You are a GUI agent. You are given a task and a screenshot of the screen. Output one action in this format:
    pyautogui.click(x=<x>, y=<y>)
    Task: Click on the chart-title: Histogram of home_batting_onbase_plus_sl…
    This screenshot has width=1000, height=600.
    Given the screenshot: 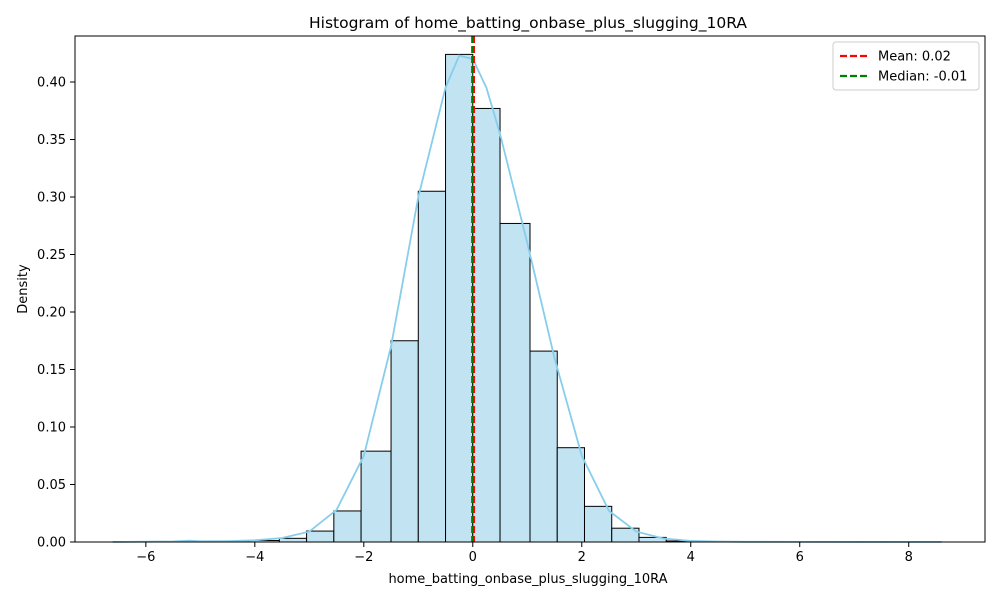 What is the action you would take?
    pyautogui.click(x=528, y=23)
    